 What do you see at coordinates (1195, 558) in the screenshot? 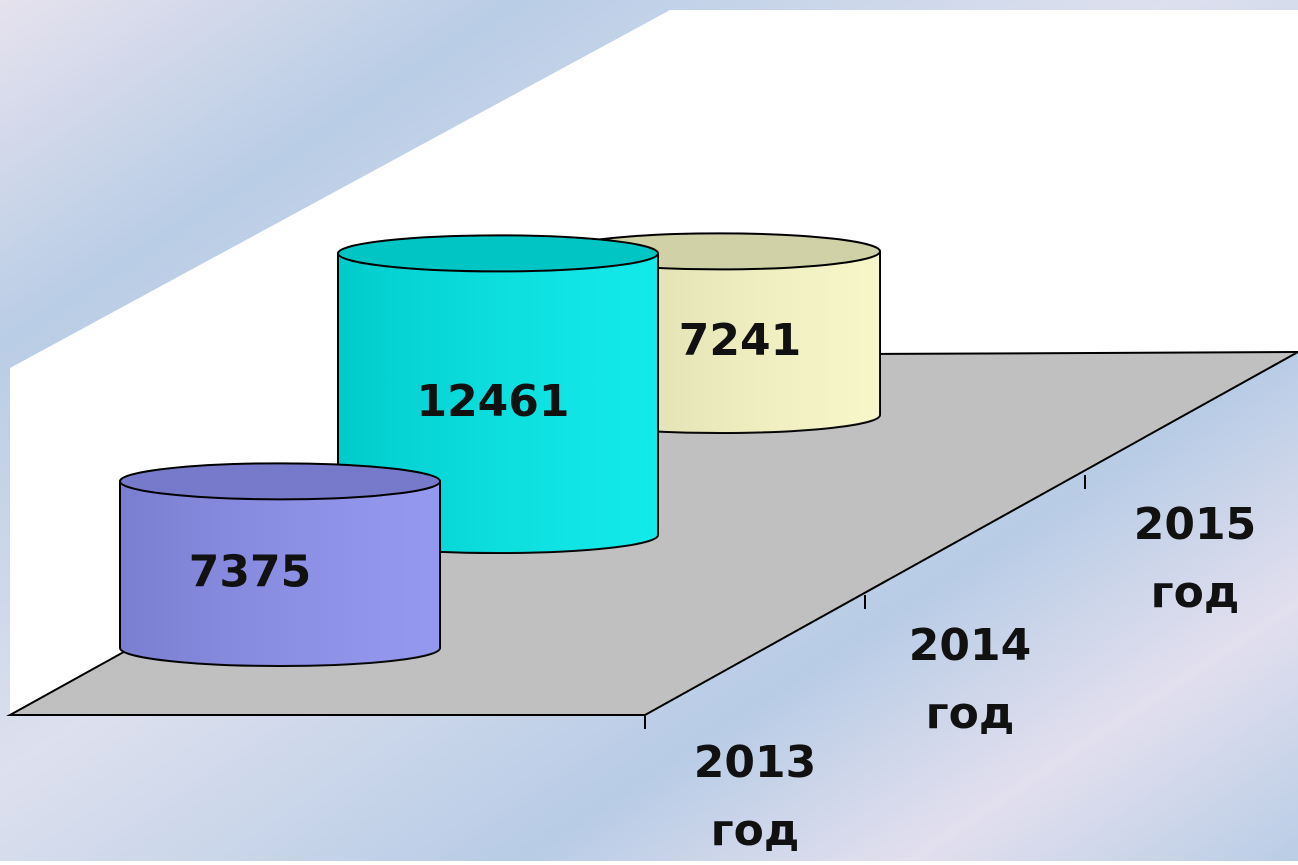
I see `x-tick-label: 2015 год` at bounding box center [1195, 558].